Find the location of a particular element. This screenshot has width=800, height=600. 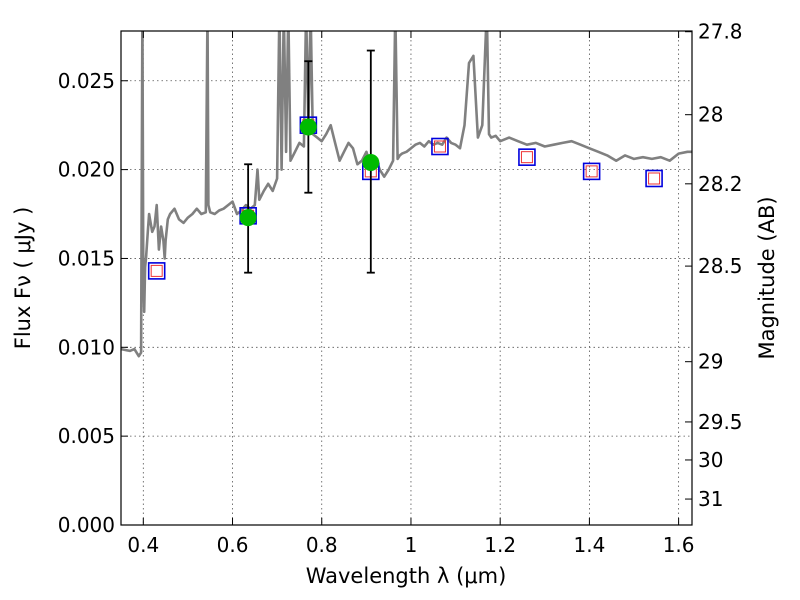

x-tick-label: 1.6 is located at coordinates (679, 545).